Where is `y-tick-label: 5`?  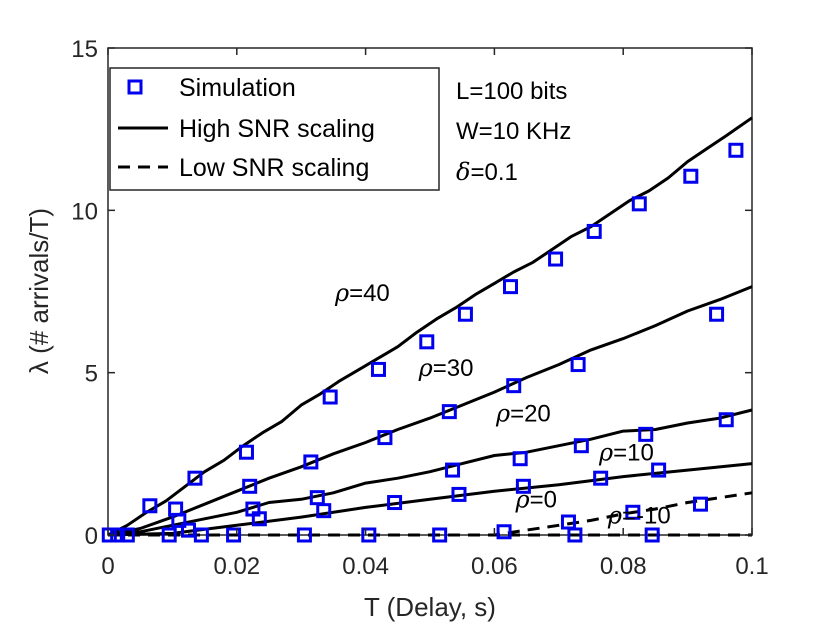 y-tick-label: 5 is located at coordinates (91, 374).